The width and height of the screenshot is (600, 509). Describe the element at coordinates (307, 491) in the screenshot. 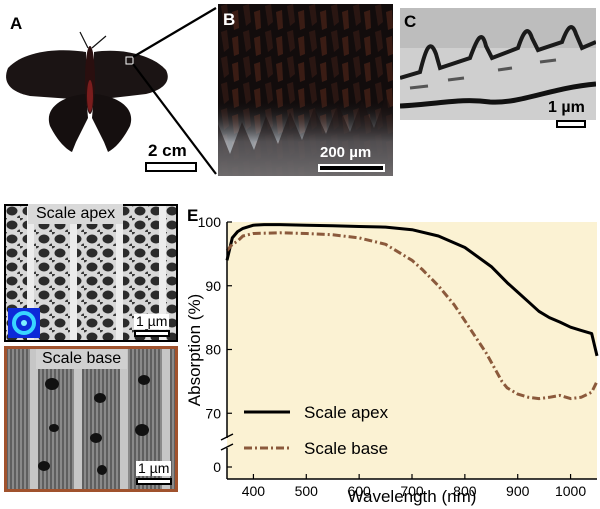

I see `x-tick-label-500: 500` at that location.